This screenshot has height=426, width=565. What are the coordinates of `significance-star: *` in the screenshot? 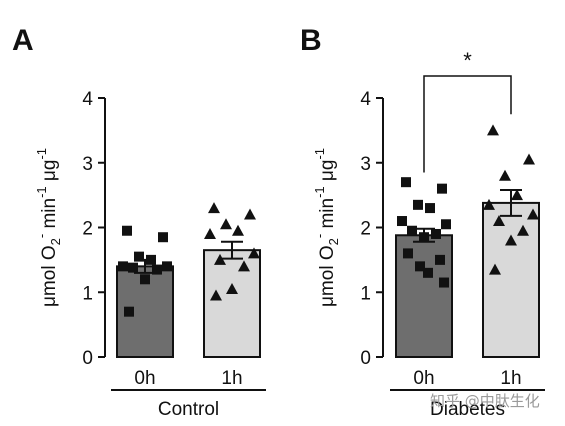 It's located at (467, 60).